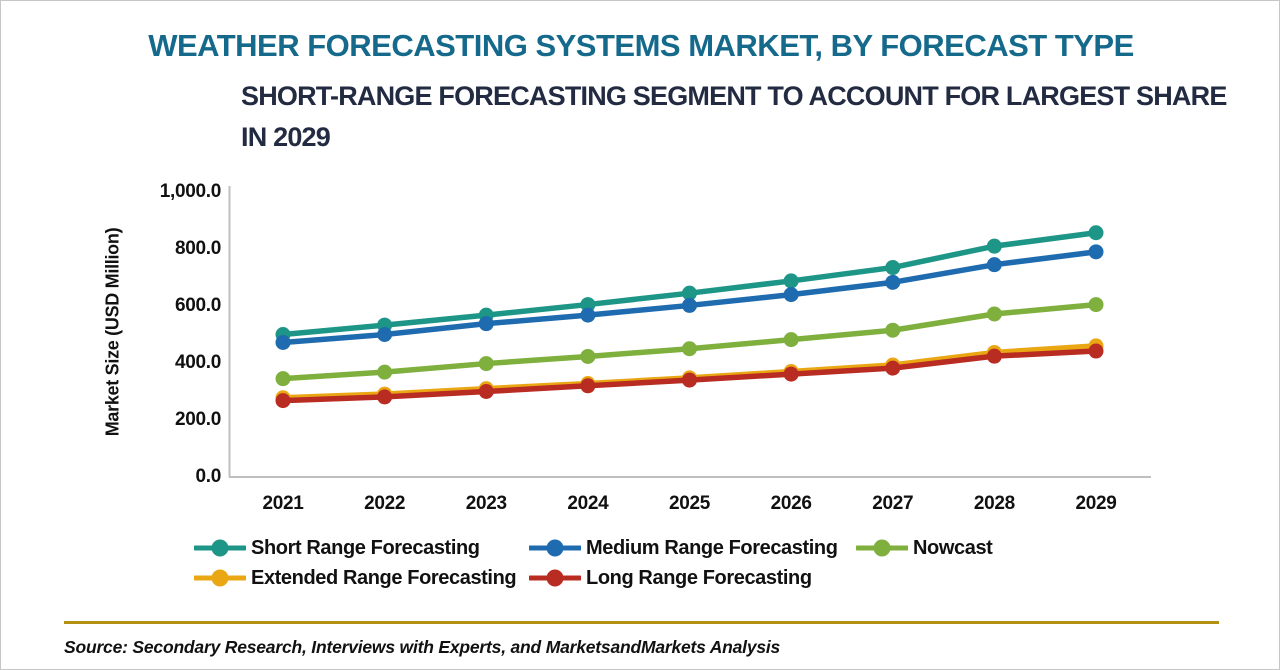 The height and width of the screenshot is (670, 1280). Describe the element at coordinates (641, 622) in the screenshot. I see `divider-rule` at that location.